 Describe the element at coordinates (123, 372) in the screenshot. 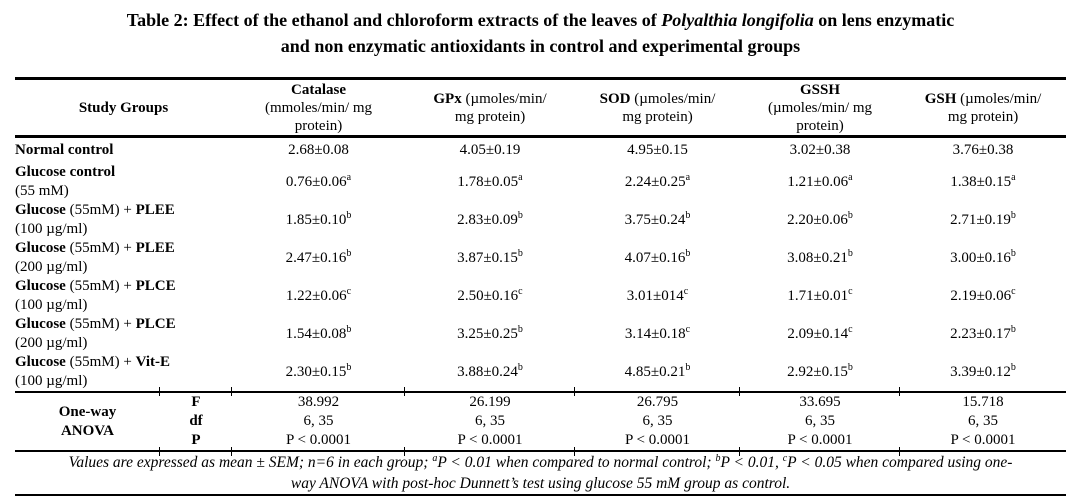

I see `row-label: Glucose (55mM) + Vit-E (100 µg/ml)` at that location.